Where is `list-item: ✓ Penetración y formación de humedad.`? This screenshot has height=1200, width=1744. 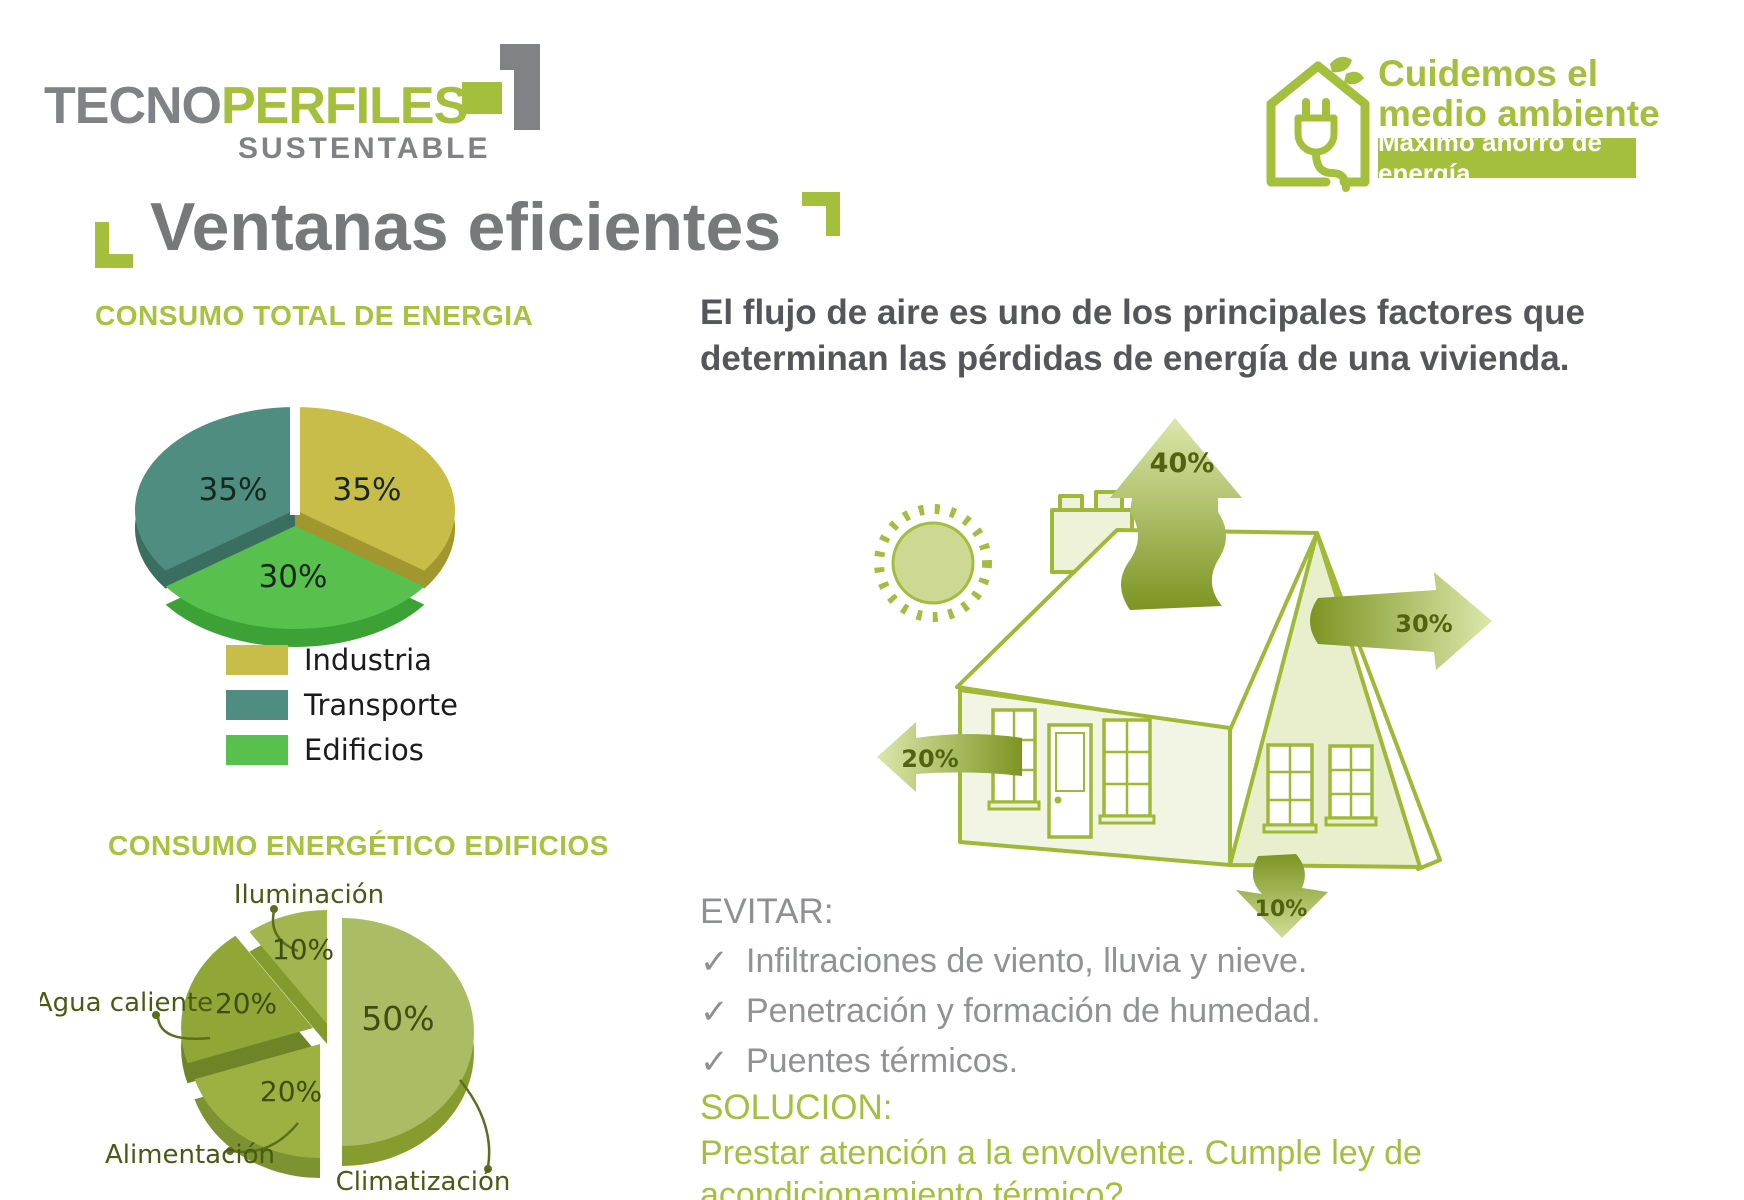 list-item: ✓ Penetración y formación de humedad. is located at coordinates (1010, 1012).